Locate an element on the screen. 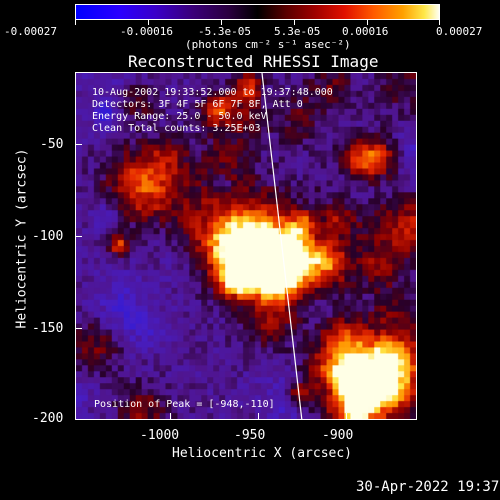  x-tick-label: -950 is located at coordinates (250, 435).